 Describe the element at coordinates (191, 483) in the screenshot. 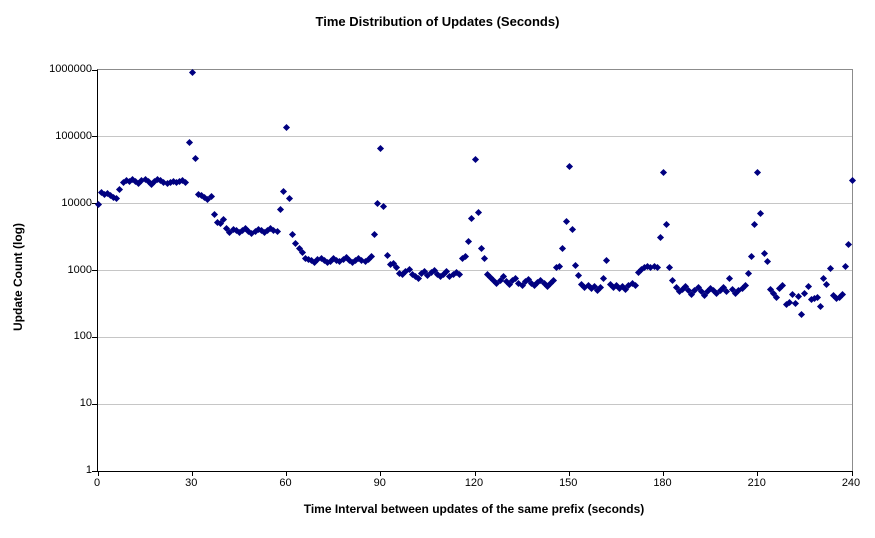

I see `x-tick-label: 30` at that location.